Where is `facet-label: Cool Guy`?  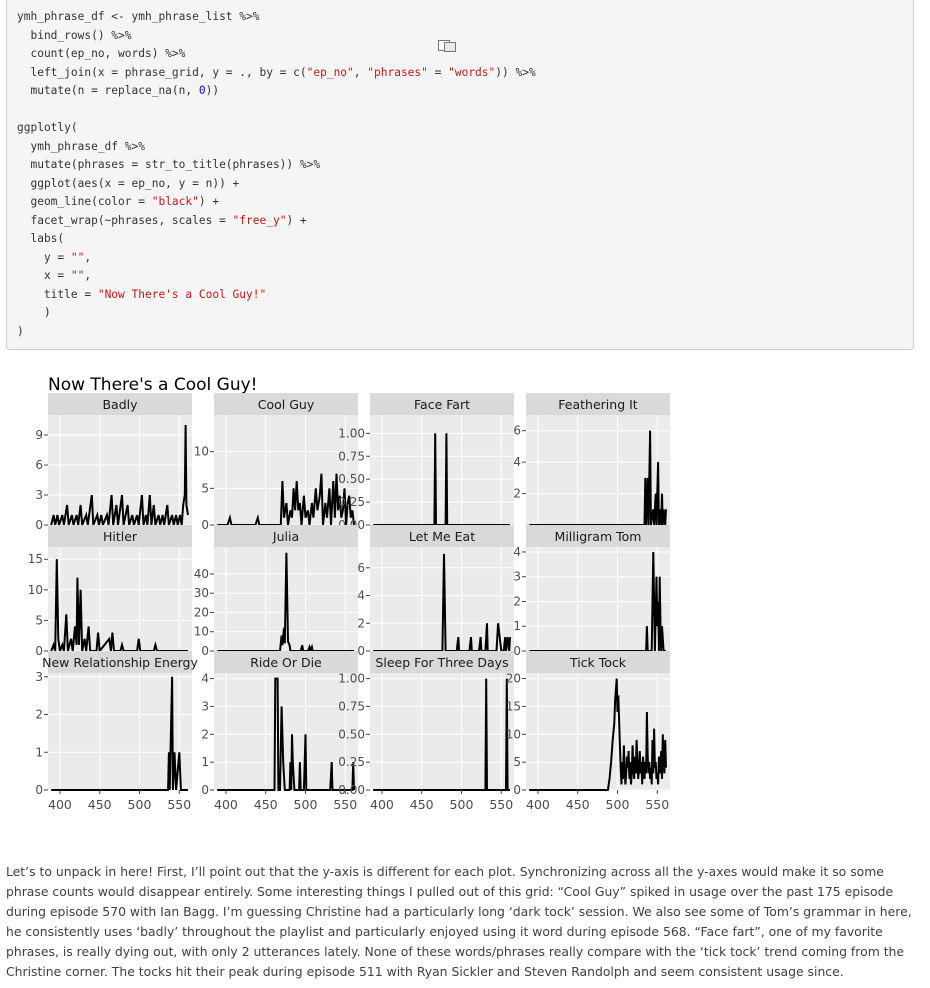 facet-label: Cool Guy is located at coordinates (286, 404).